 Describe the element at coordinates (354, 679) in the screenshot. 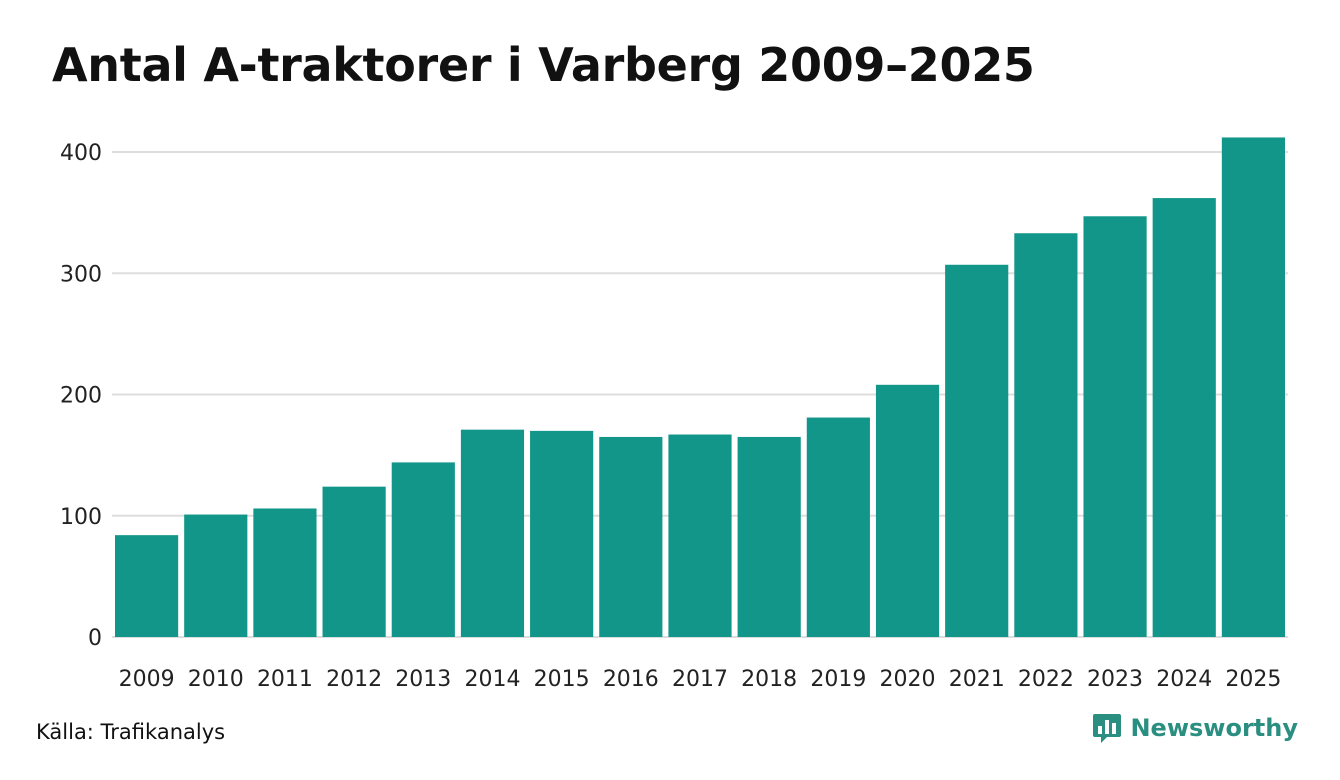

I see `x-tick-label: 2012` at that location.